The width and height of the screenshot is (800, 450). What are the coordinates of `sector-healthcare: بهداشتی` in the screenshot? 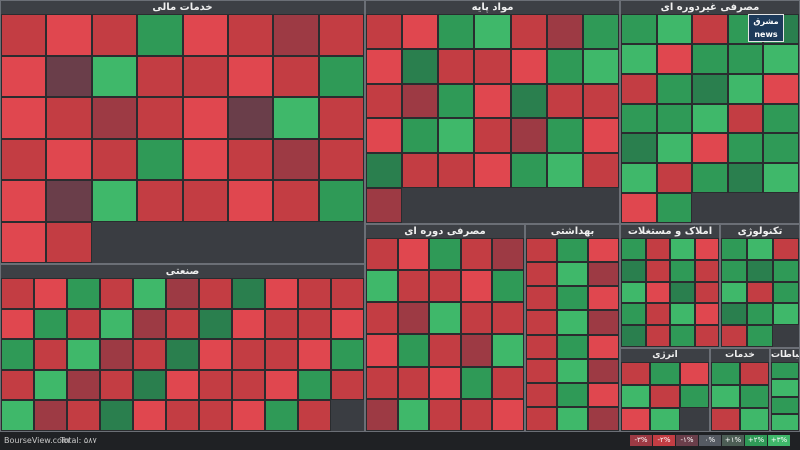 It's located at (572, 328).